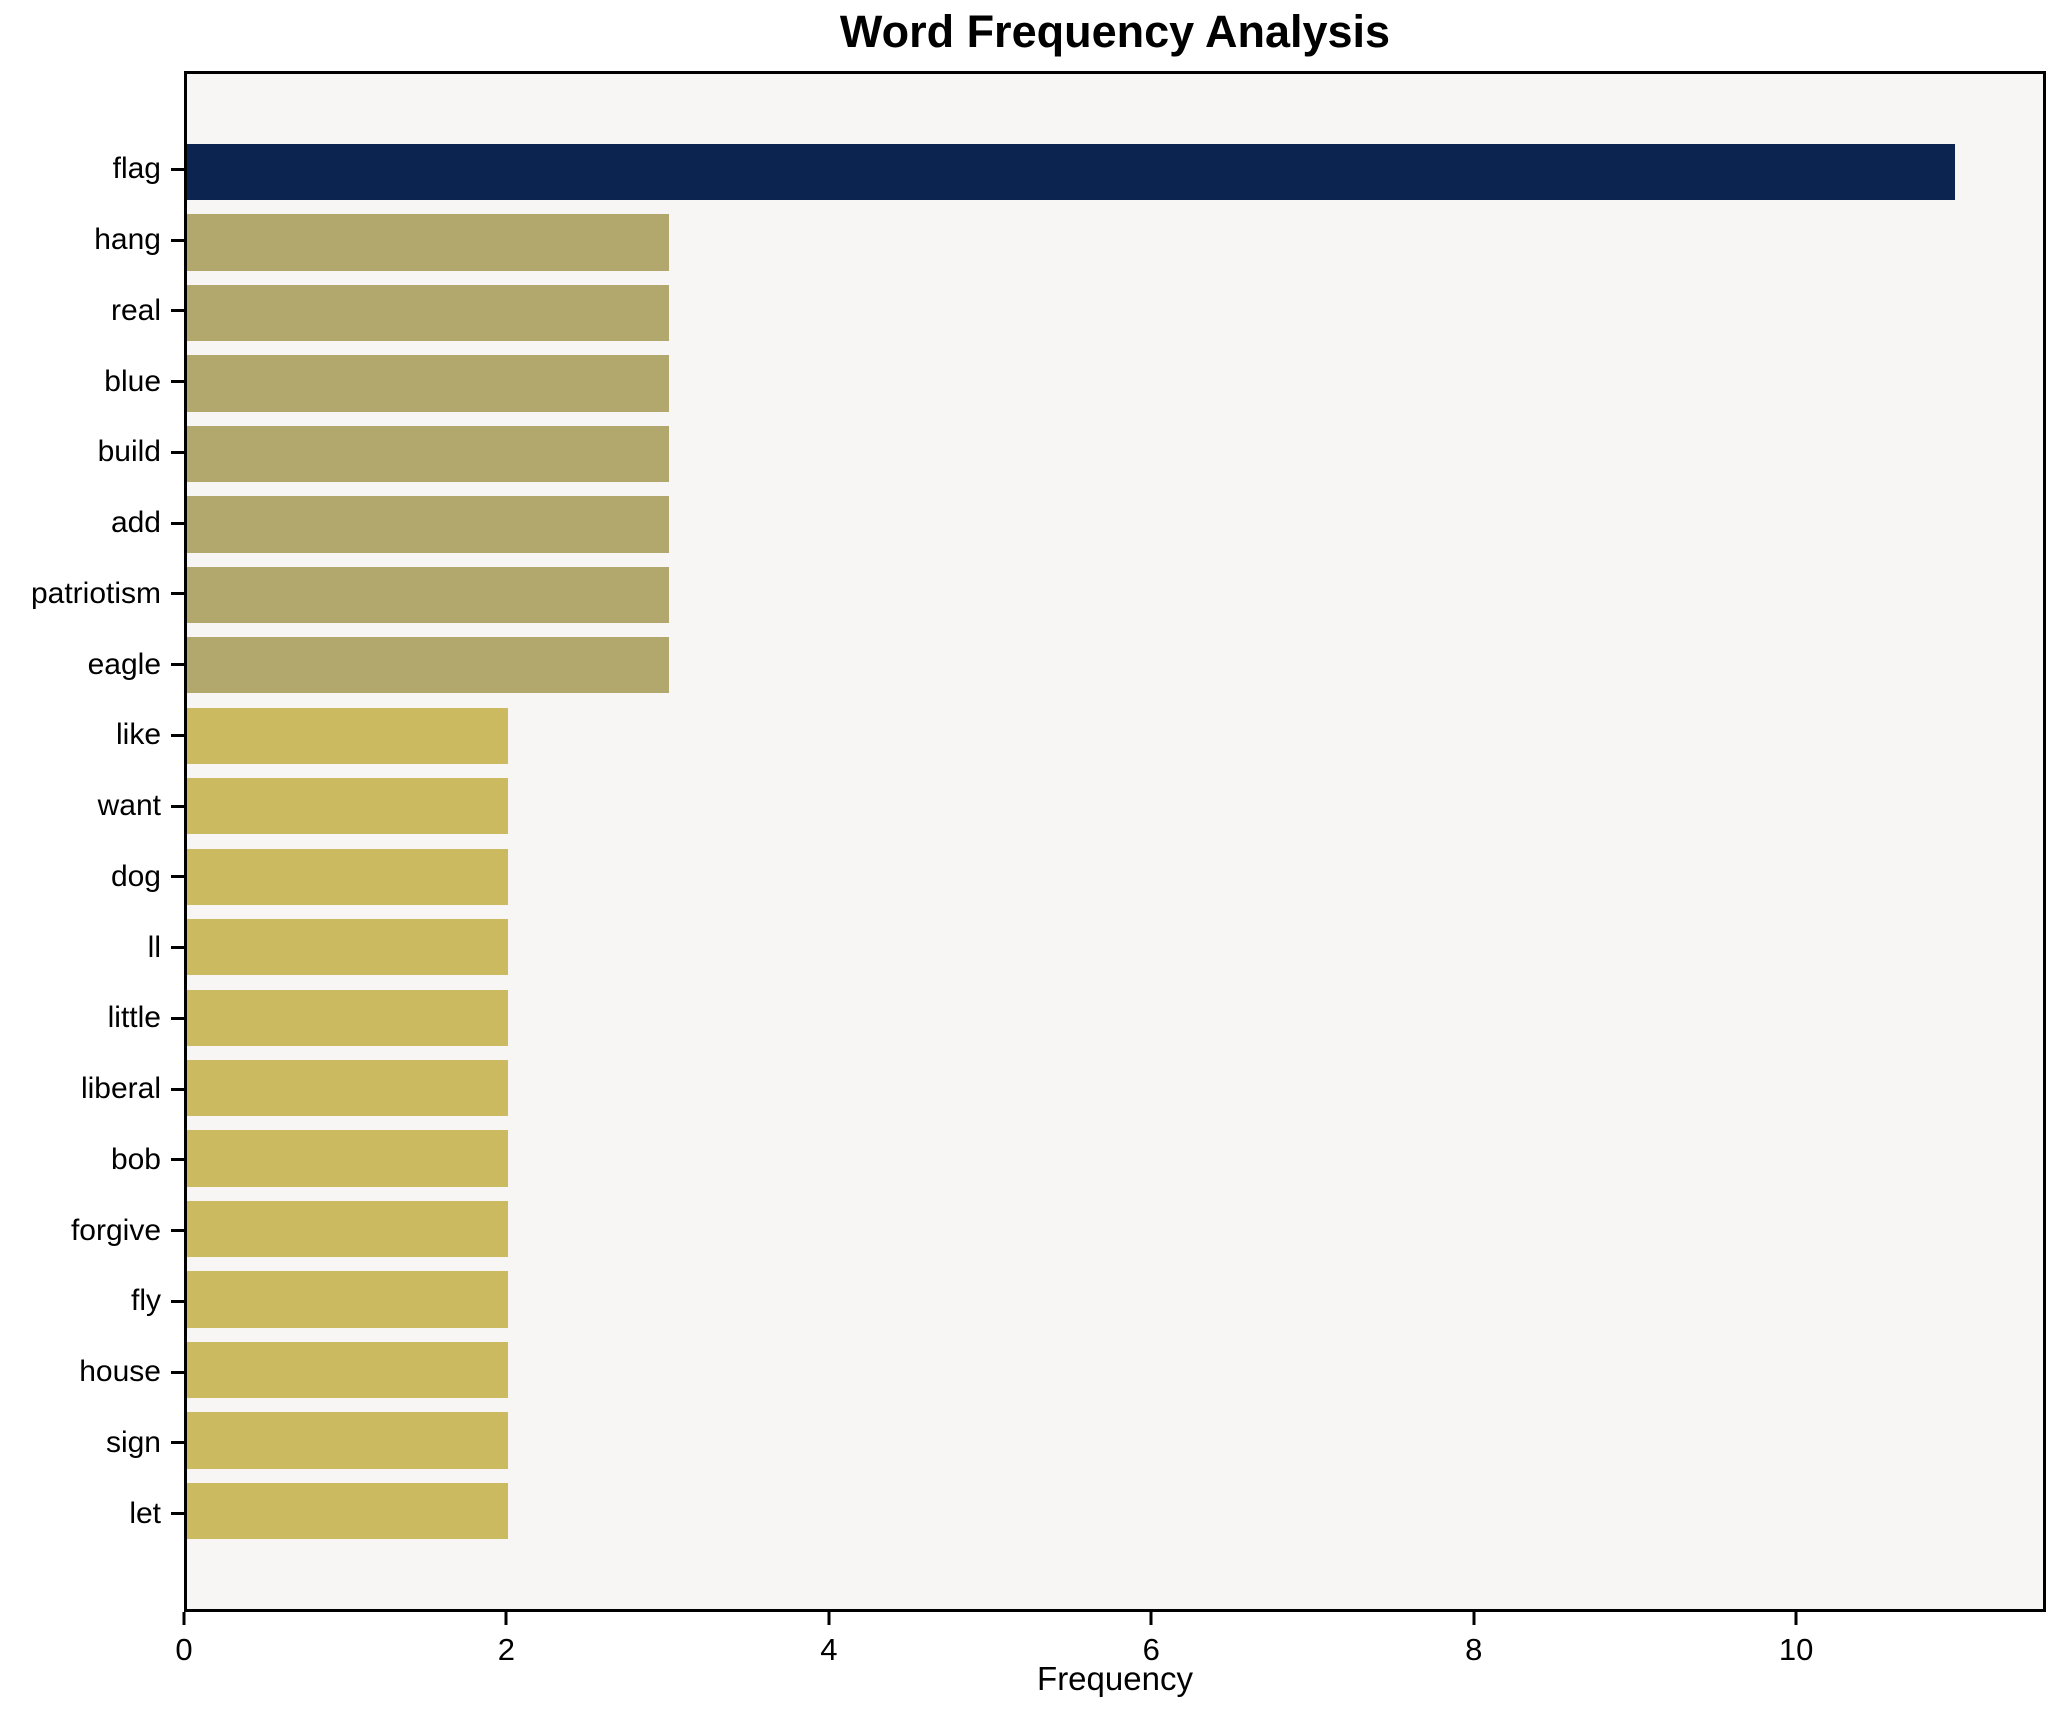 This screenshot has width=2063, height=1722. I want to click on y-tick-little: little, so click(146, 1018).